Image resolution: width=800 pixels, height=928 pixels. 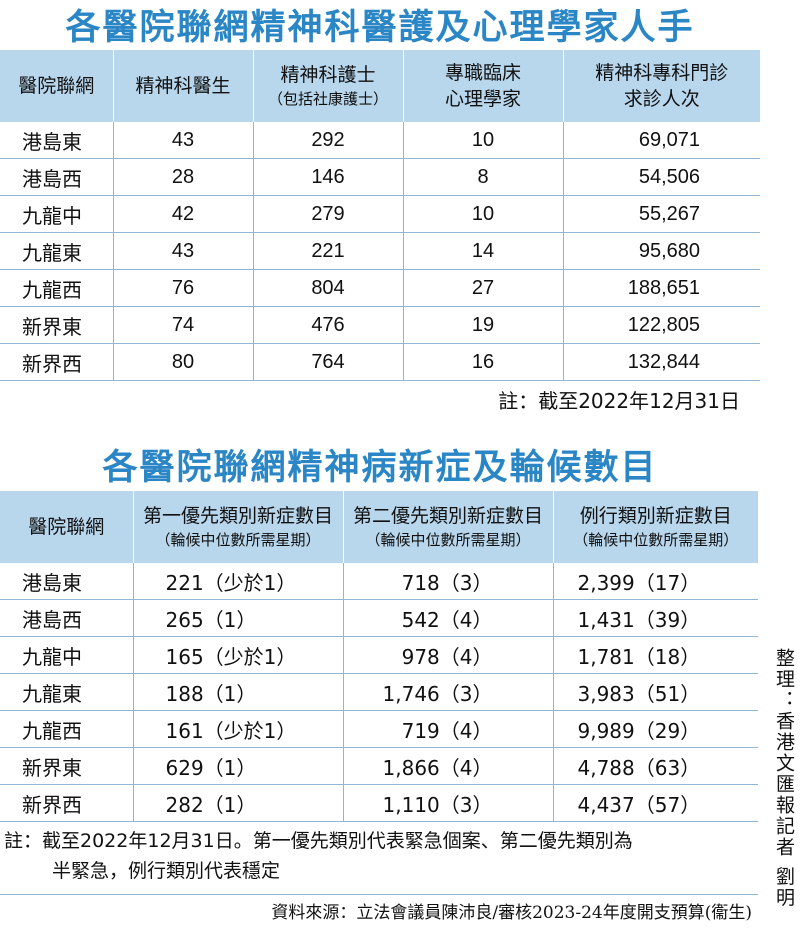 What do you see at coordinates (379, 894) in the screenshot?
I see `divider` at bounding box center [379, 894].